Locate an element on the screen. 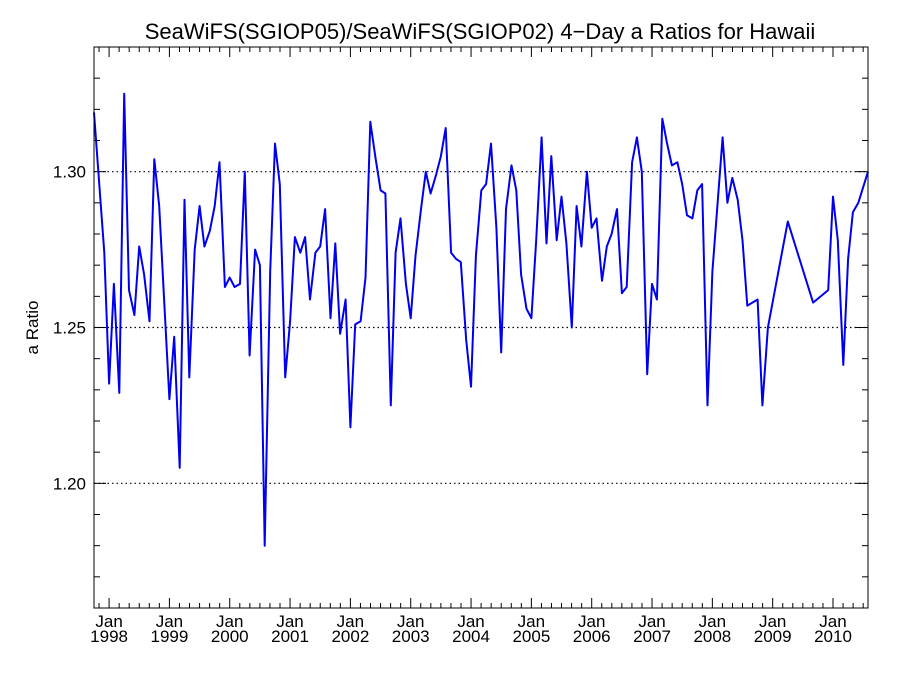 The height and width of the screenshot is (675, 900). x-tick-year-label: 2006 is located at coordinates (592, 636).